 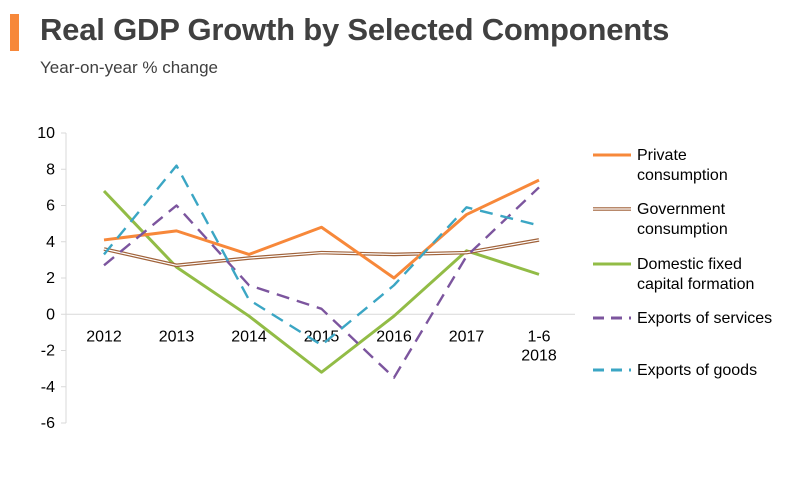 I want to click on y-tick-label: 8, so click(x=50, y=169).